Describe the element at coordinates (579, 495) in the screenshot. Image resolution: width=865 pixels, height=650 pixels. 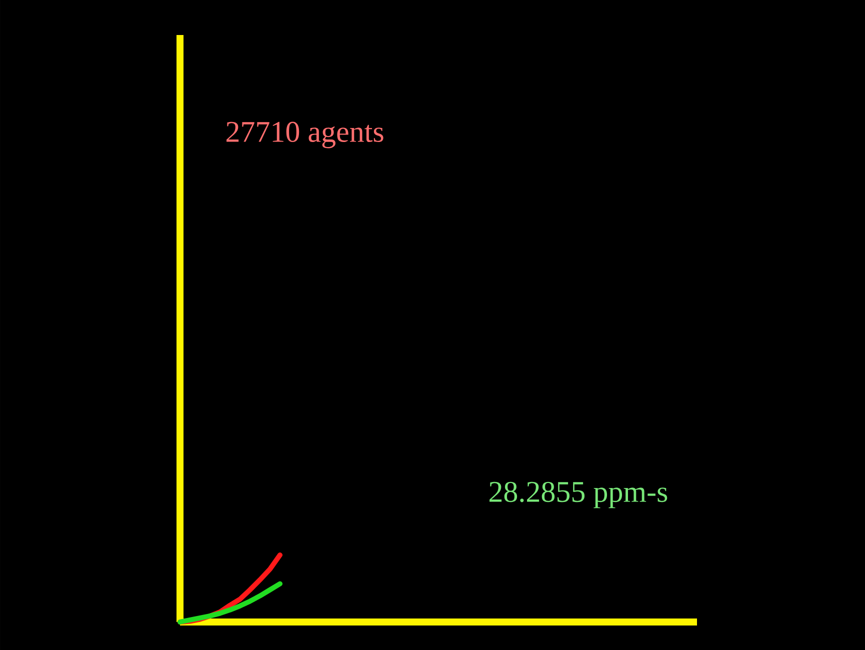
I see `text: 28.2855 ppm-s` at that location.